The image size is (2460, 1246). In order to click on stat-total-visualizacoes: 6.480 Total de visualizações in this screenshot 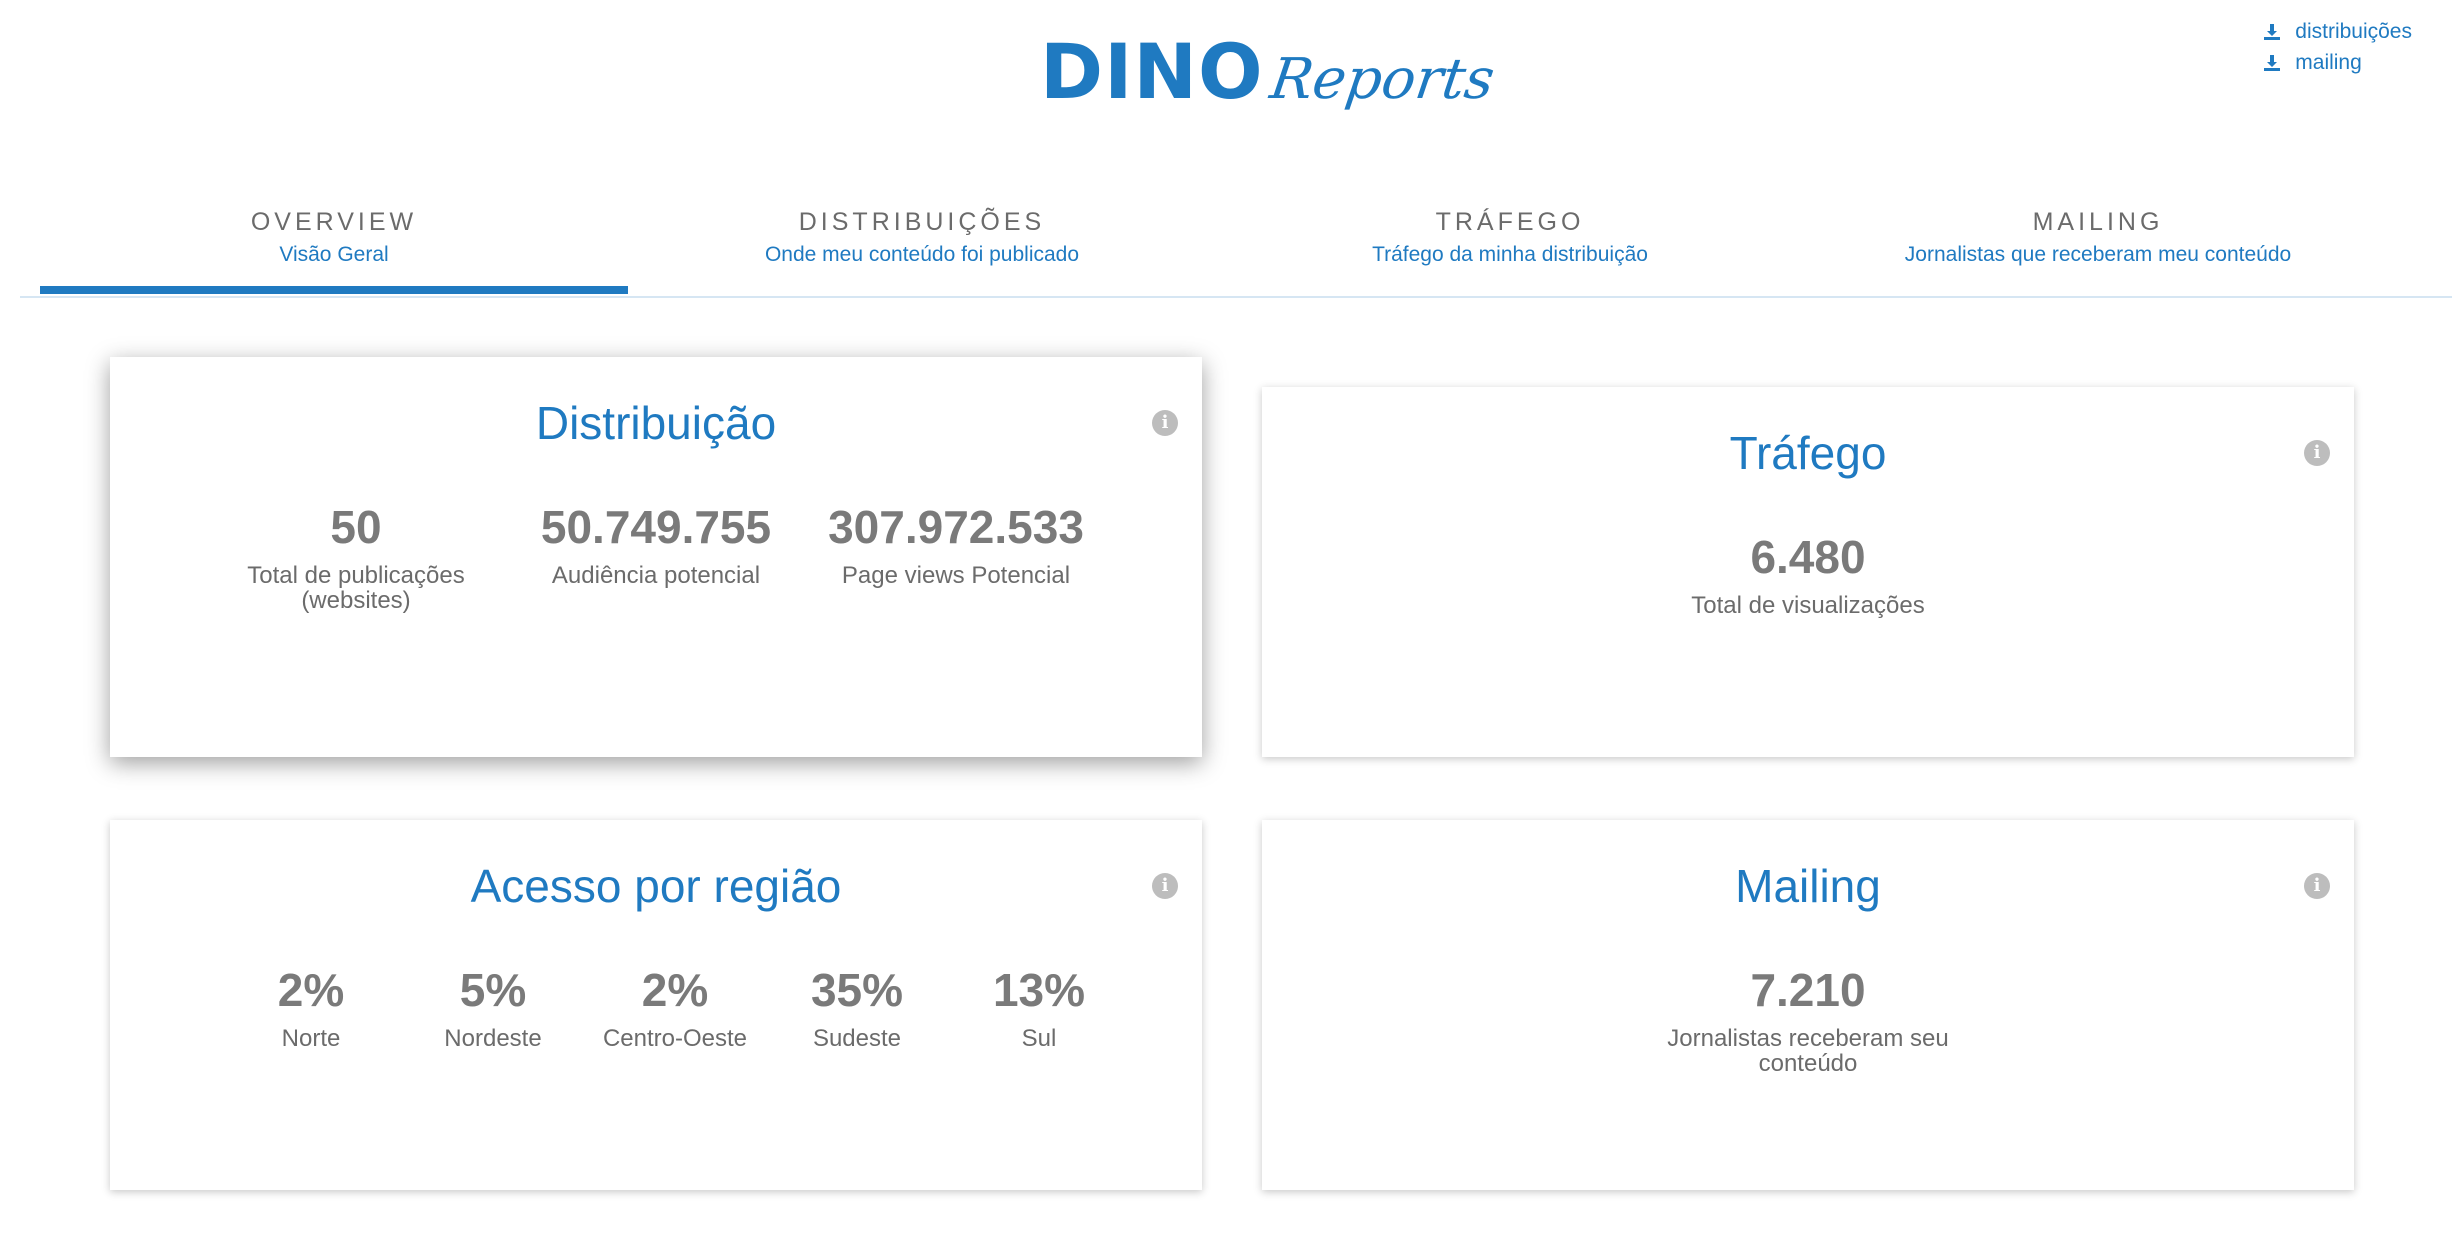, I will do `click(1808, 573)`.